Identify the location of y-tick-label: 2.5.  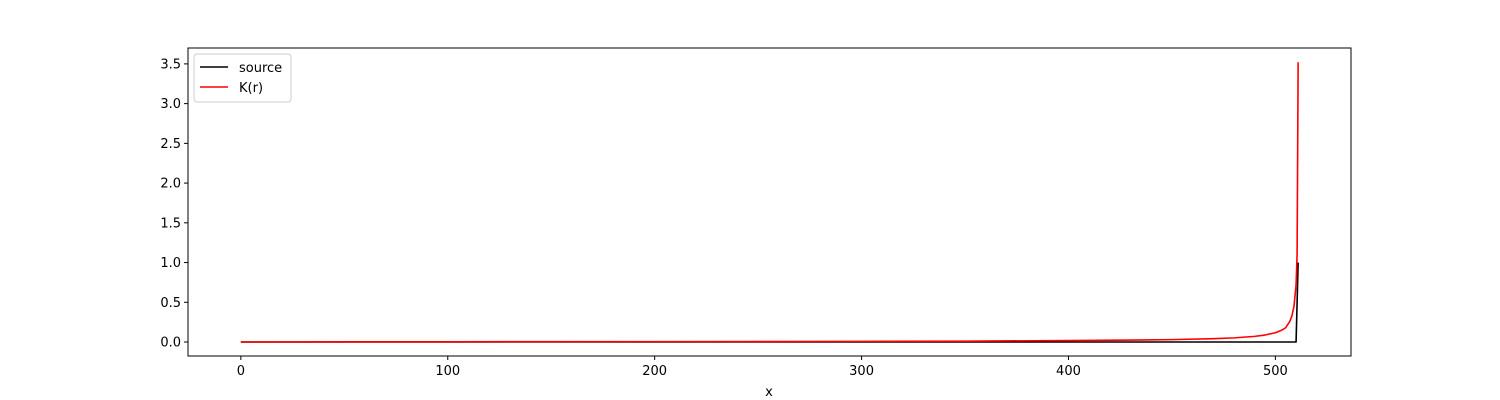
(170, 144).